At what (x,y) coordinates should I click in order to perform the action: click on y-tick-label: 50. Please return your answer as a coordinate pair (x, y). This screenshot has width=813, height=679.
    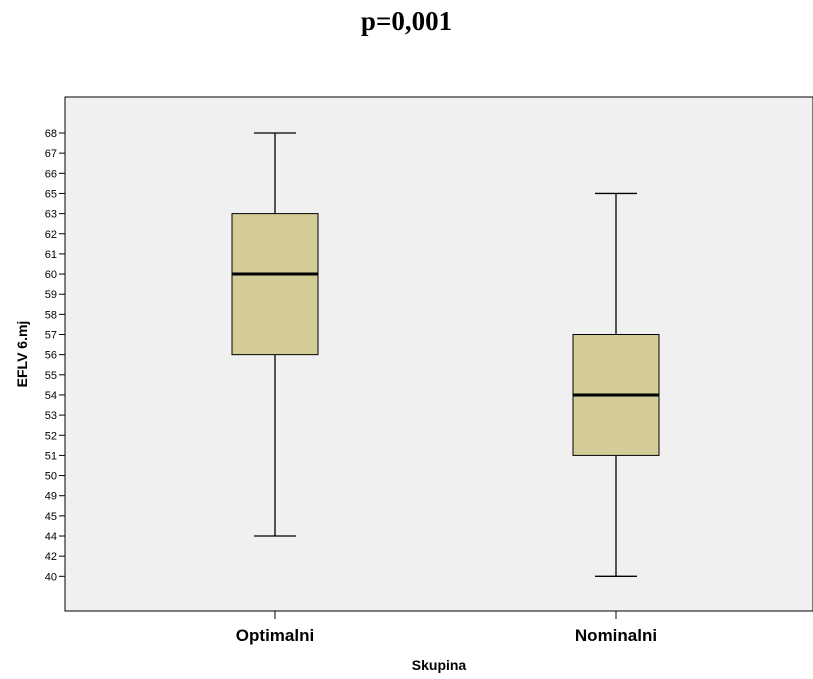
    Looking at the image, I should click on (51, 477).